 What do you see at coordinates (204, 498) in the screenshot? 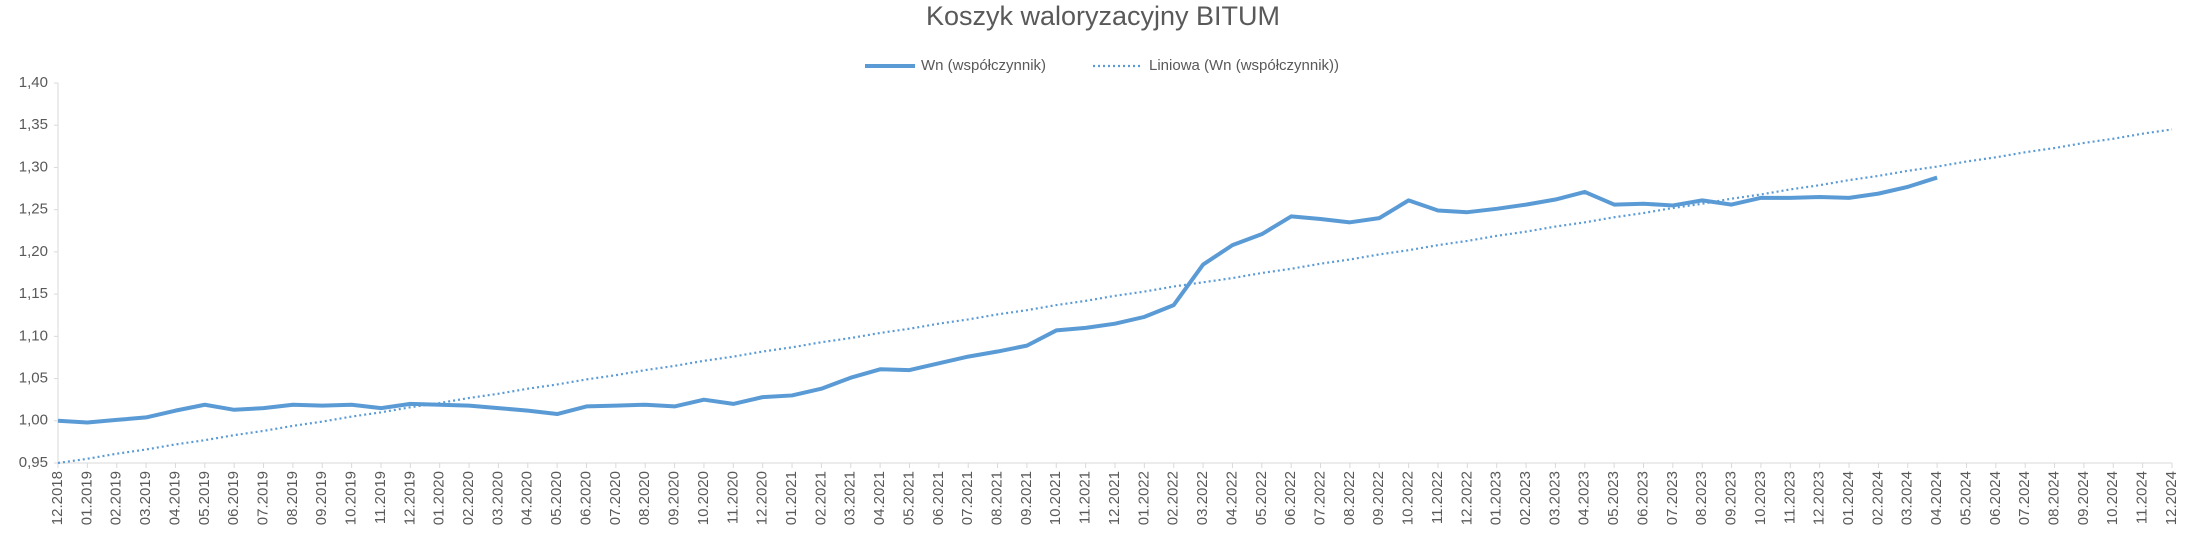
I see `x-tick-label: 05.2019` at bounding box center [204, 498].